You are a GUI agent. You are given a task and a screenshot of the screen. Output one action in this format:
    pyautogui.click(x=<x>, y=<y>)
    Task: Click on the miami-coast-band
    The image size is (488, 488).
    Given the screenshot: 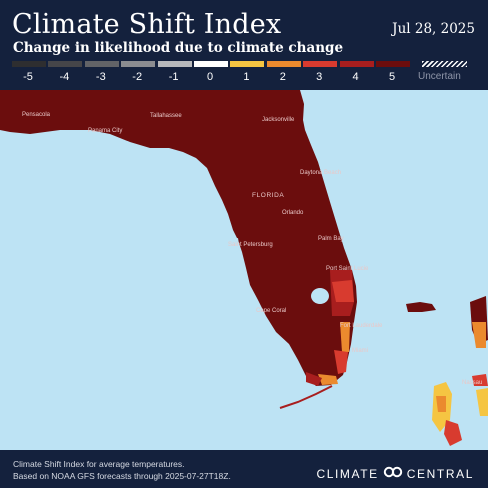 What is the action you would take?
    pyautogui.click(x=341, y=362)
    